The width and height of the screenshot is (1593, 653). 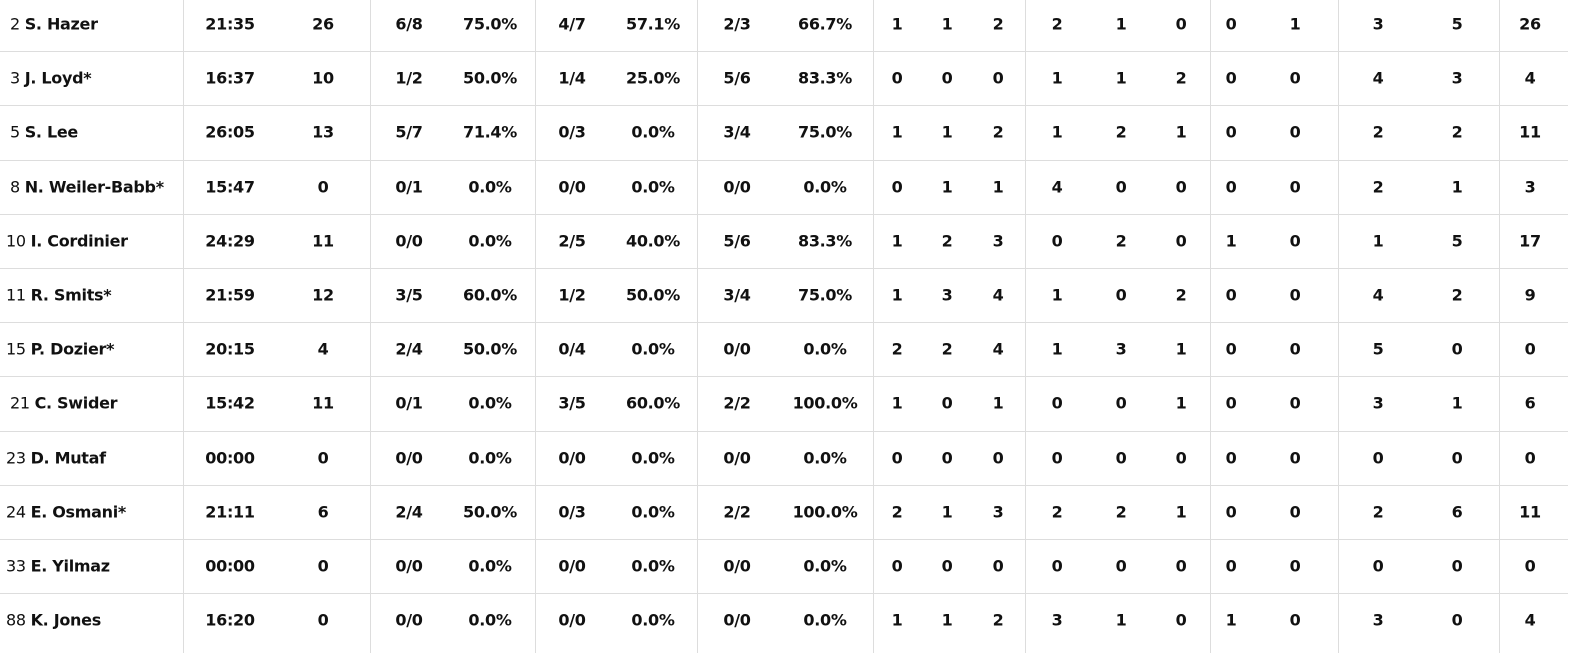 What do you see at coordinates (1530, 403) in the screenshot?
I see `stat-cell: 6` at bounding box center [1530, 403].